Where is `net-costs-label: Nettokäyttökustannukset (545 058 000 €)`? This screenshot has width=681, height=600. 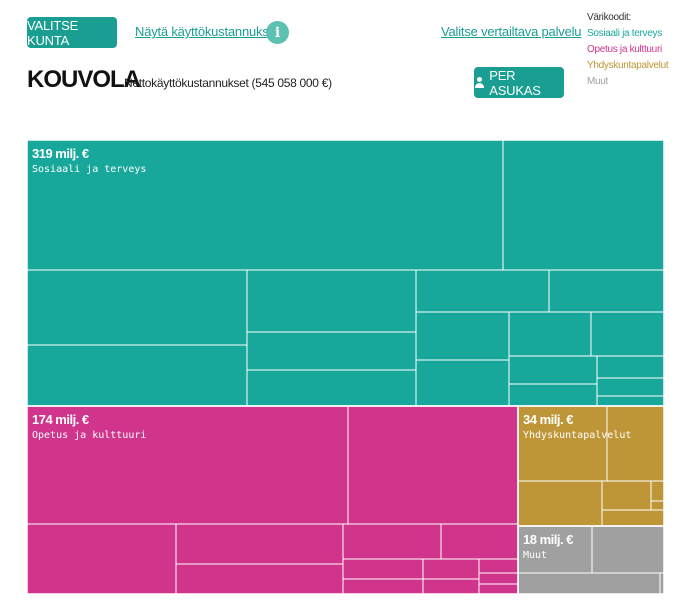 net-costs-label: Nettokäyttökustannukset (545 058 000 €) is located at coordinates (228, 83).